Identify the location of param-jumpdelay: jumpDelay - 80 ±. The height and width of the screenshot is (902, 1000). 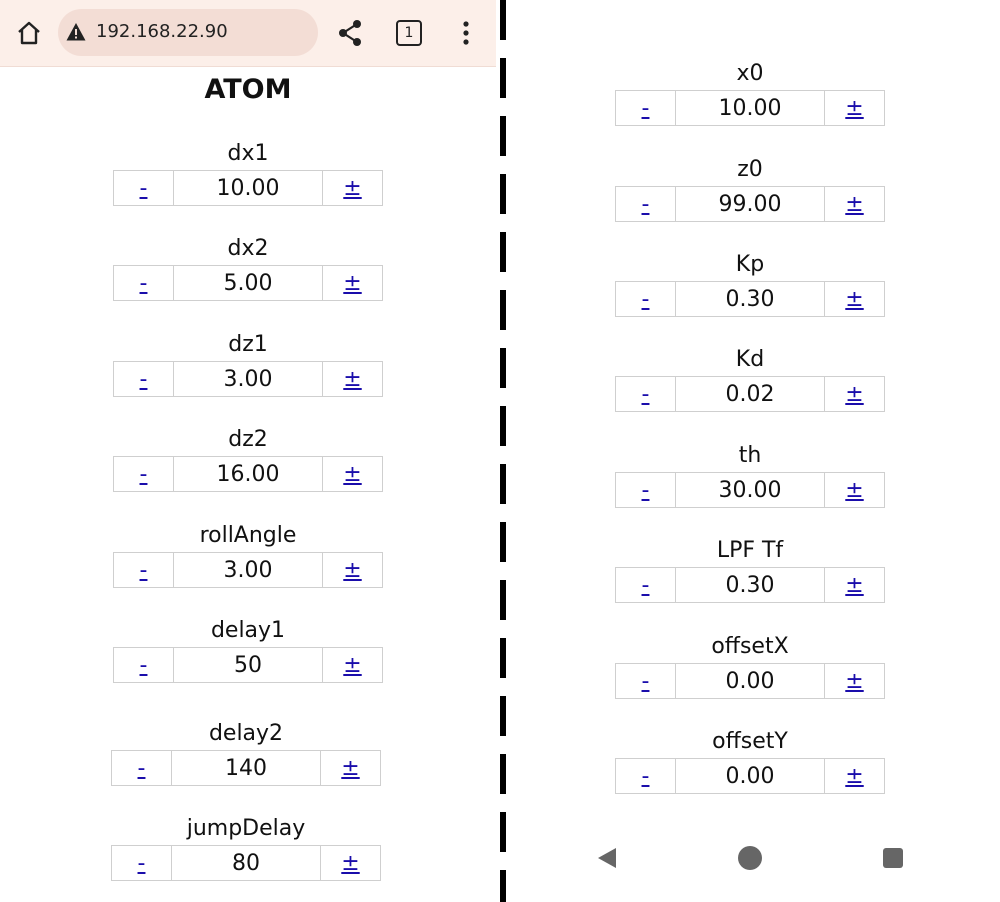
(246, 848).